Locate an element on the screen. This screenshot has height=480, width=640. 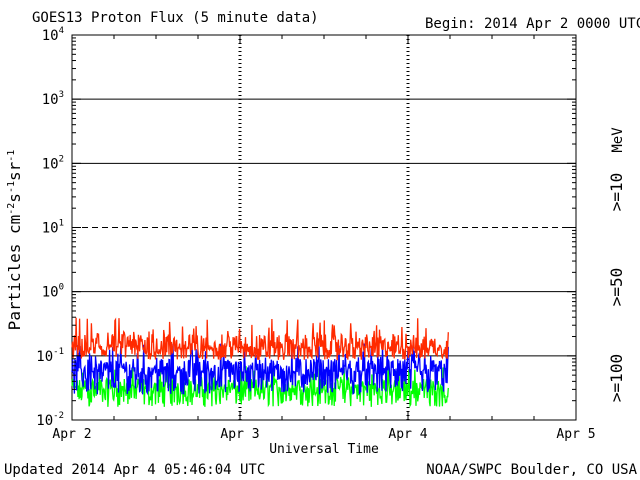
ytick-label-5: 10³ is located at coordinates (53, 99).